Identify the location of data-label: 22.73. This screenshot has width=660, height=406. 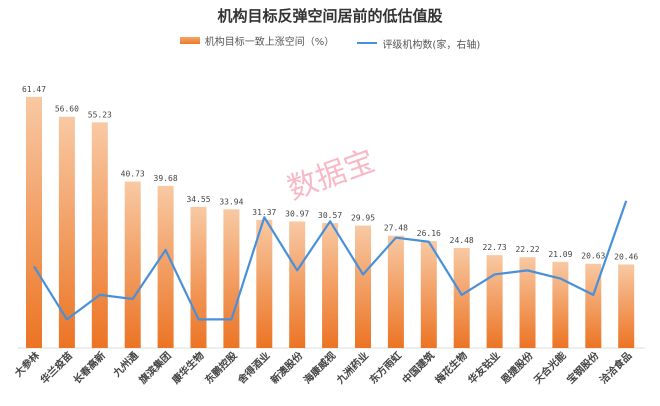
(495, 247).